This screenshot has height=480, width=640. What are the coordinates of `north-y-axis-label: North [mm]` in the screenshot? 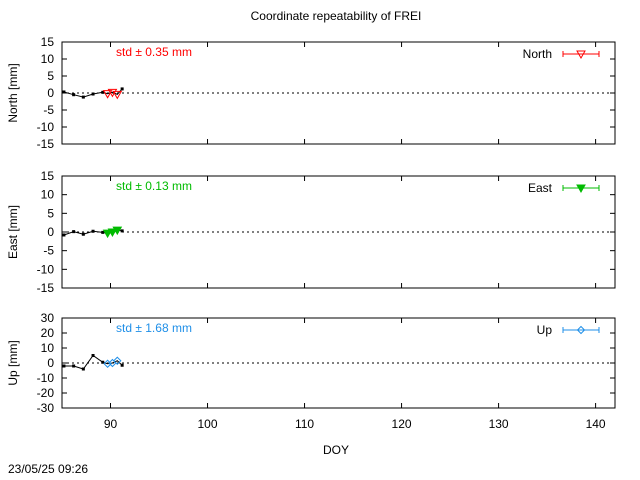 It's located at (13, 92).